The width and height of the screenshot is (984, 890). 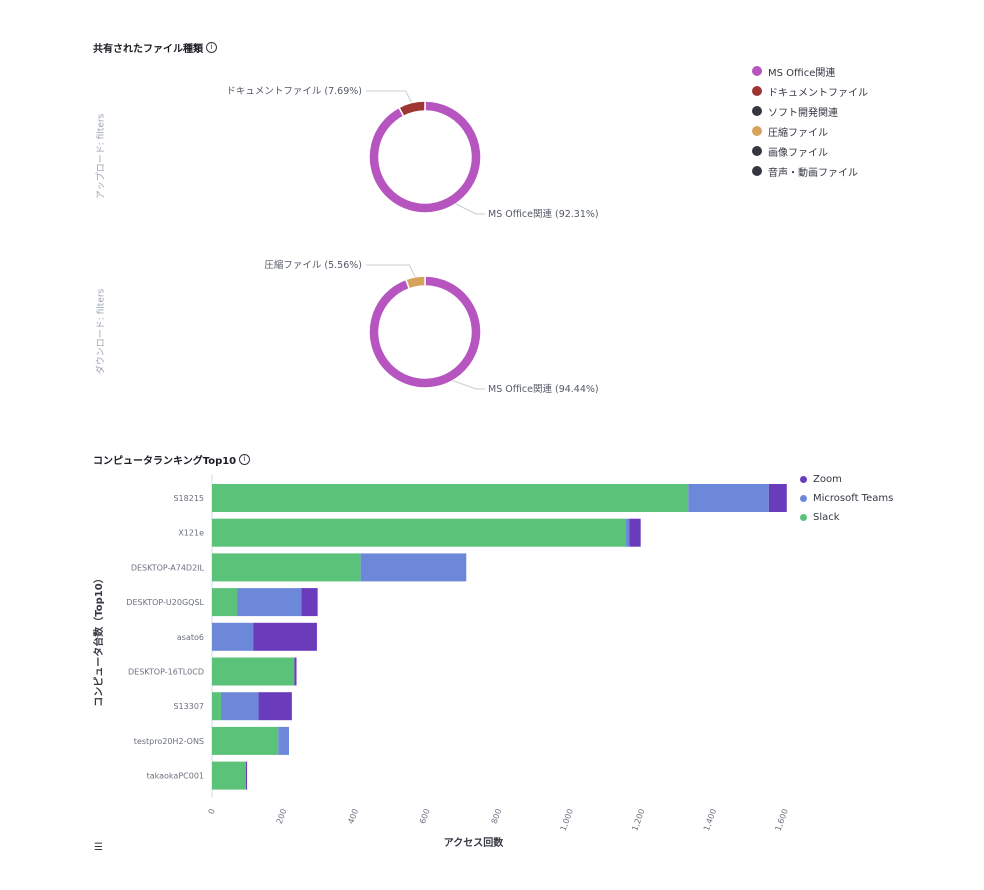 What do you see at coordinates (846, 517) in the screenshot?
I see `bar-legend-item: Slack` at bounding box center [846, 517].